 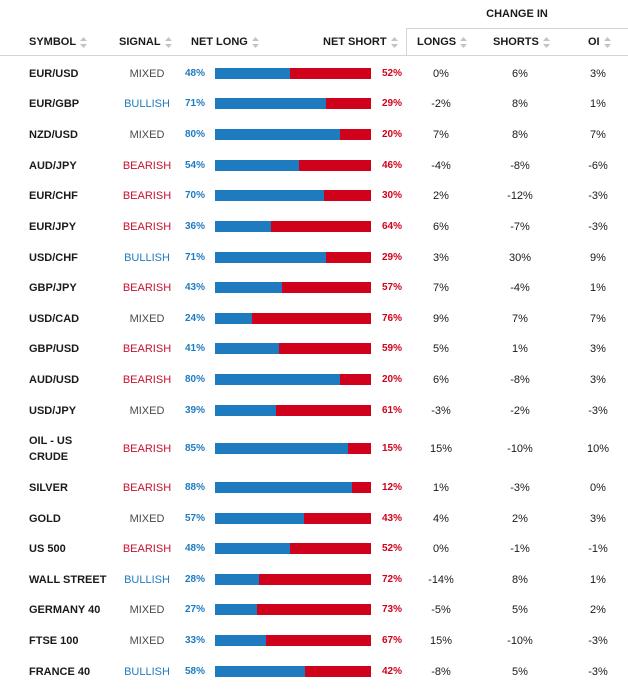 I want to click on symbol-cell: EUR/GBP, so click(x=54, y=103).